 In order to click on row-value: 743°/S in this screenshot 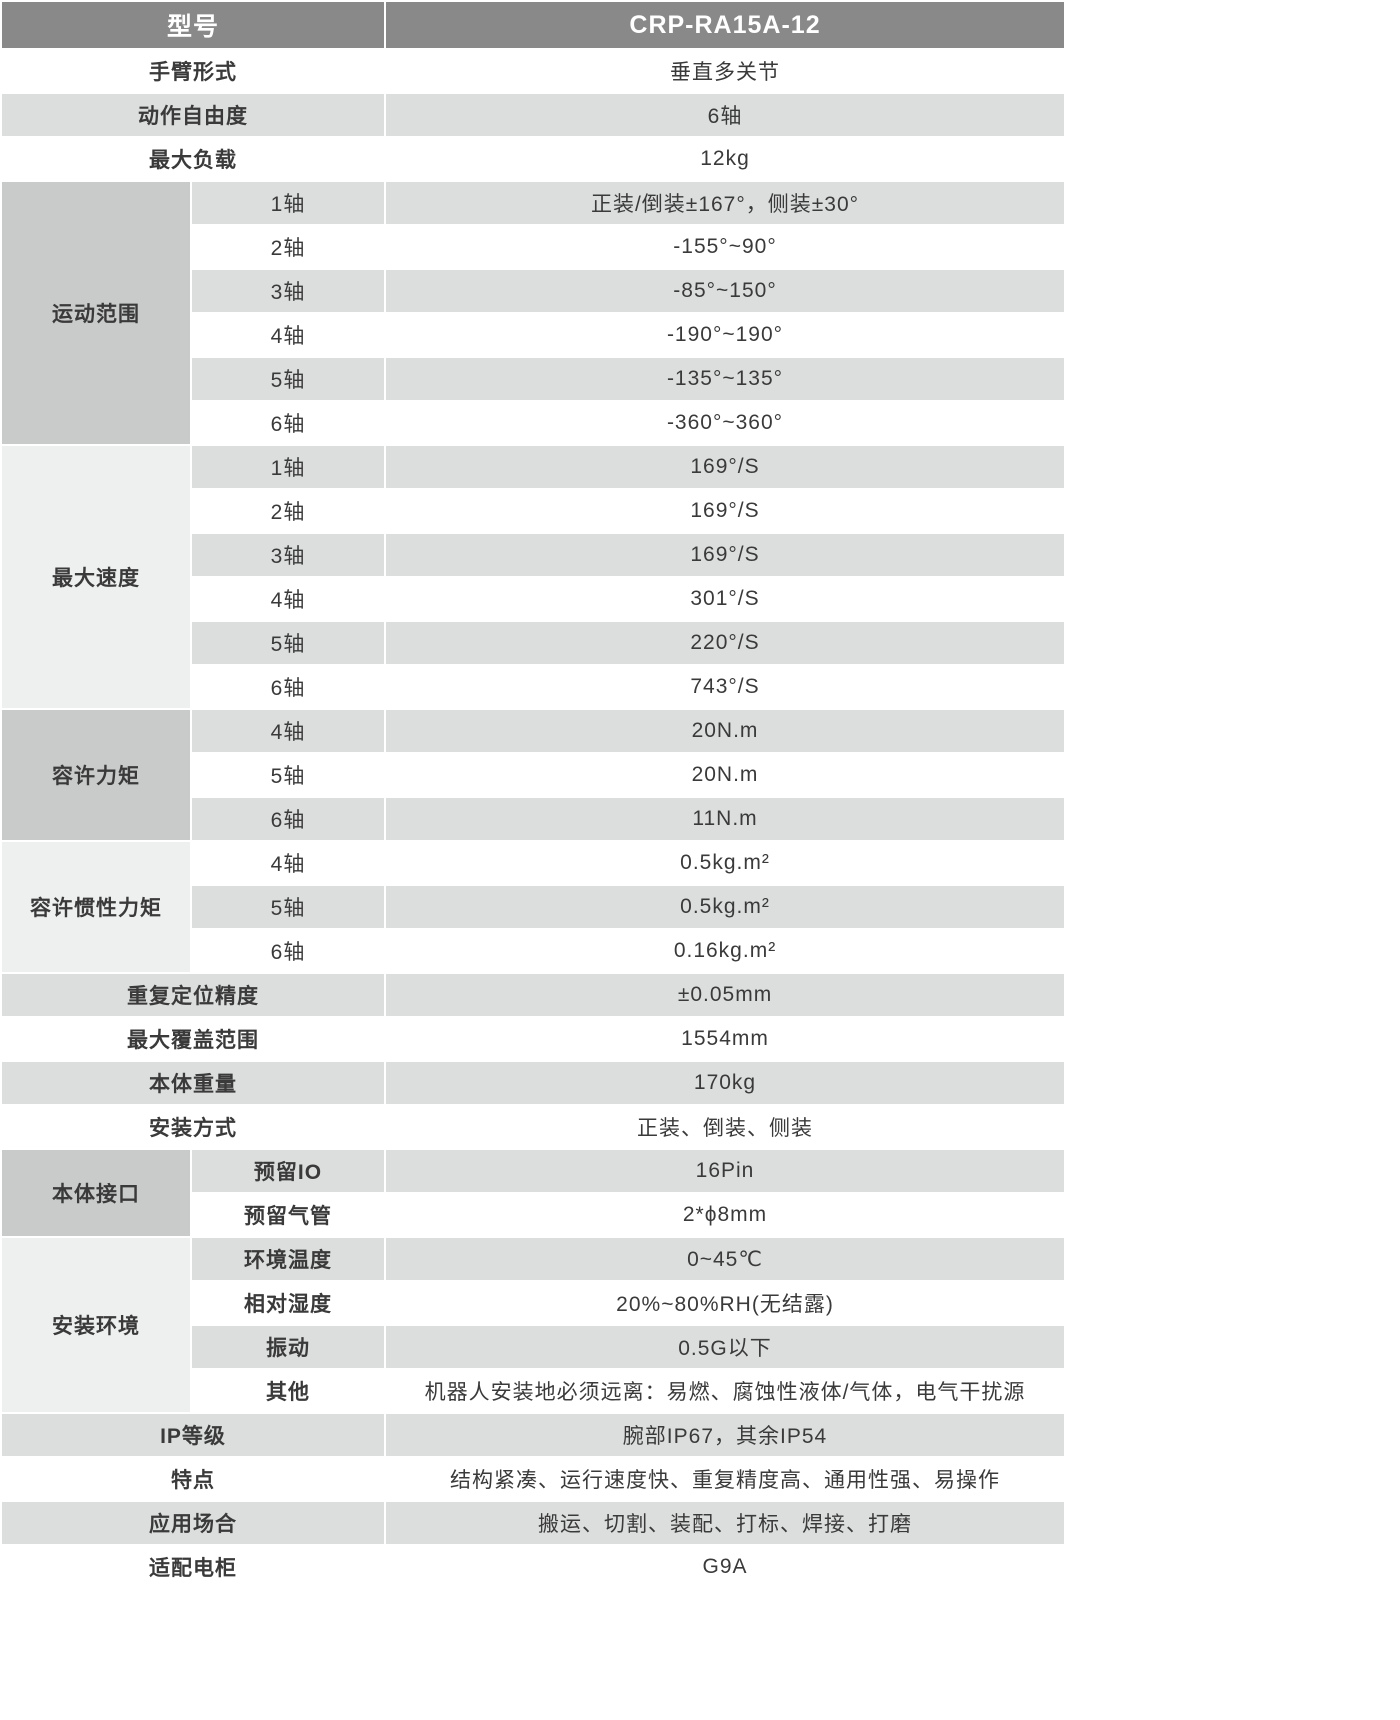, I will do `click(725, 687)`.